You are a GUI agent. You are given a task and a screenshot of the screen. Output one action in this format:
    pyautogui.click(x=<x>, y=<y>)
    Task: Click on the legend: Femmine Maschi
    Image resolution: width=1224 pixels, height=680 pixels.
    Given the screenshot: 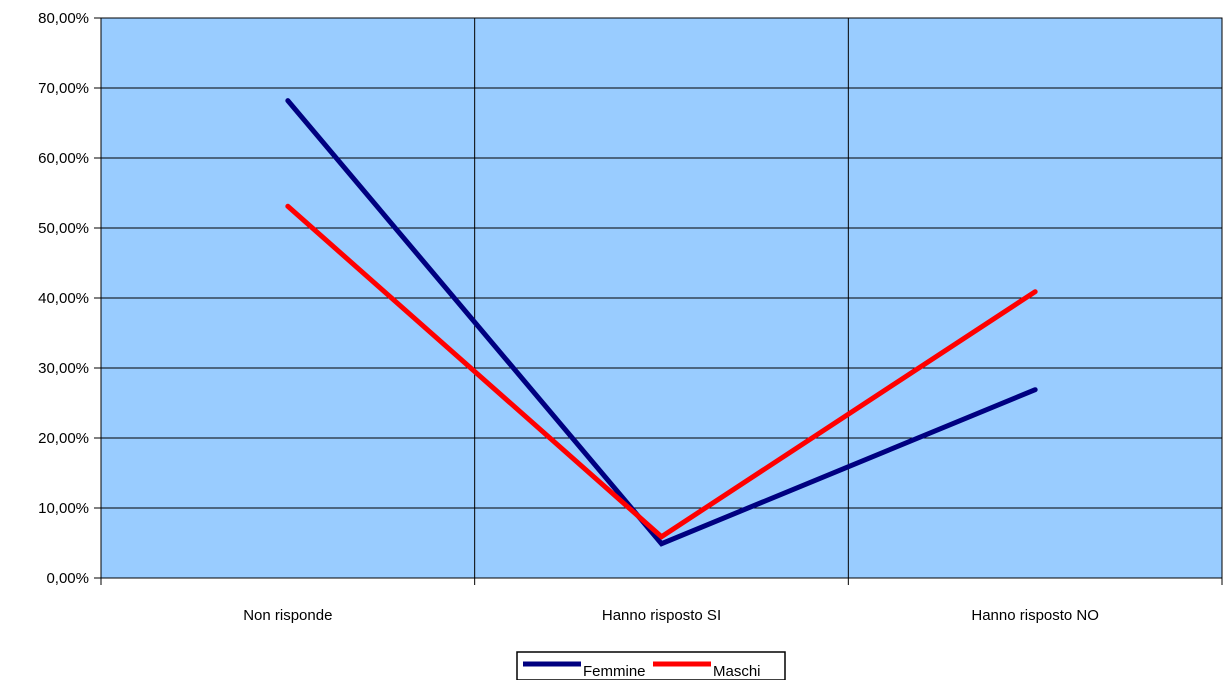 What is the action you would take?
    pyautogui.click(x=651, y=665)
    